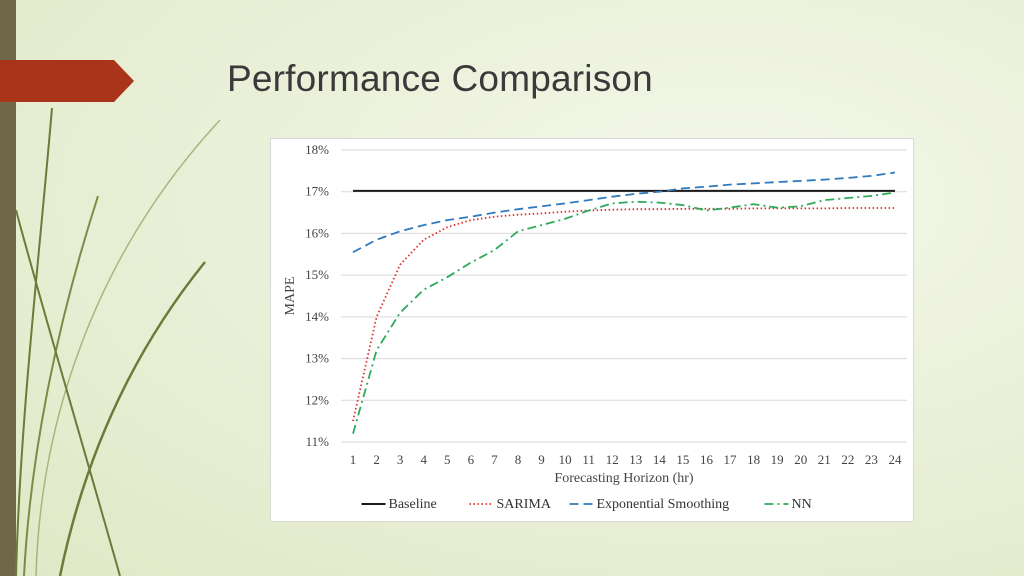 This screenshot has height=576, width=1024. I want to click on x-tick-label: 7, so click(494, 459).